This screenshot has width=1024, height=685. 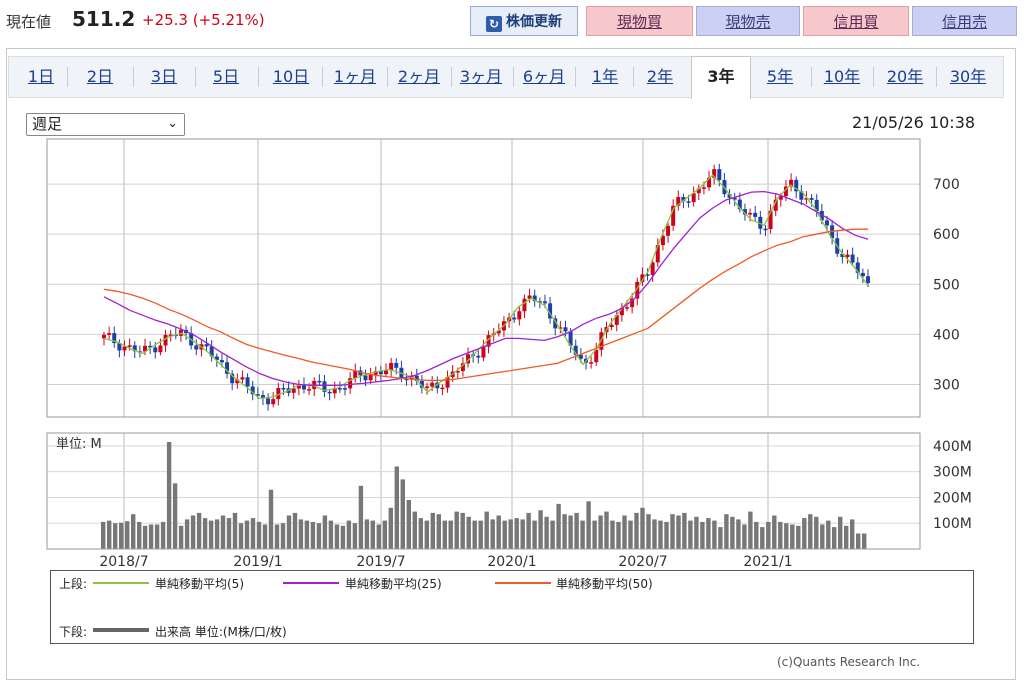 I want to click on period-select: 週足 ⌄, so click(x=105, y=124).